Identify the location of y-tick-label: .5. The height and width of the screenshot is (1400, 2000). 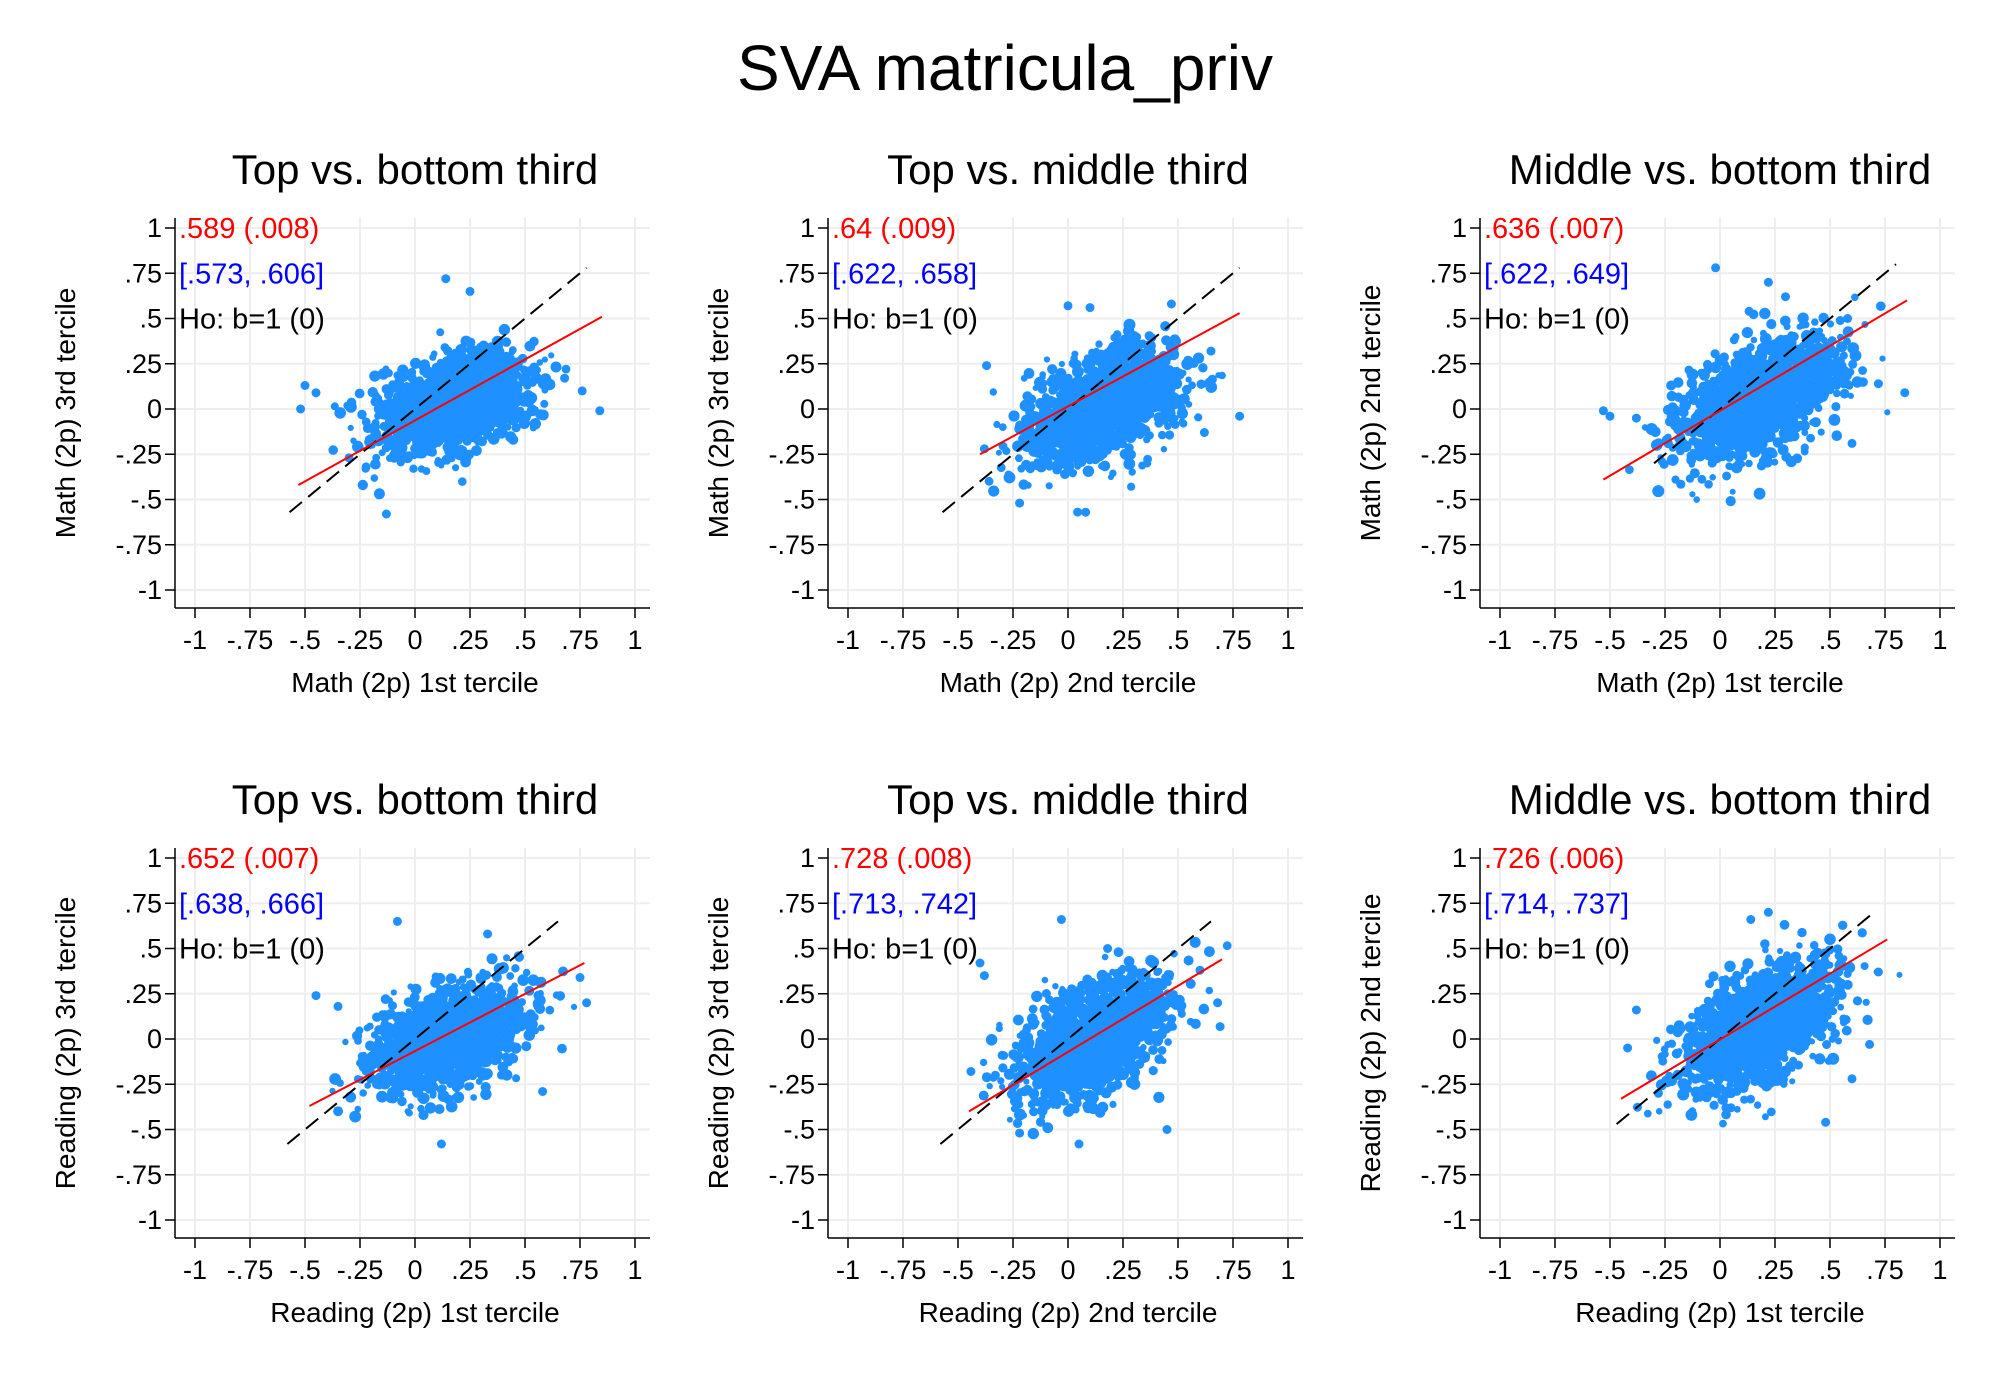
(150, 949).